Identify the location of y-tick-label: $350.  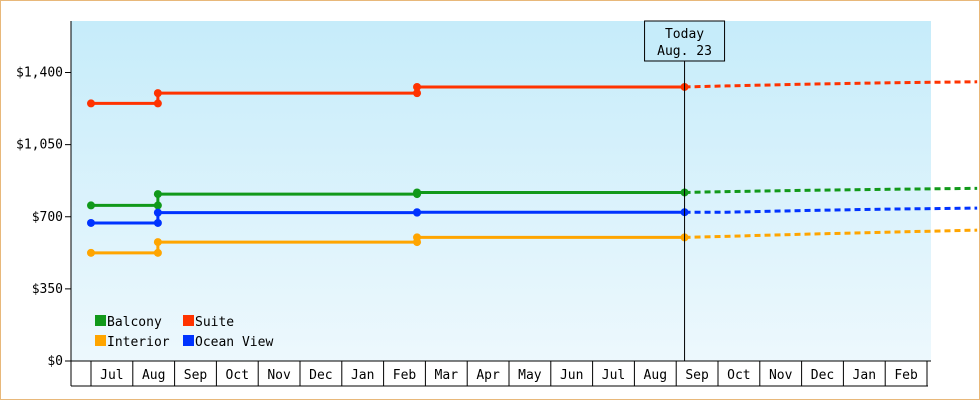
(47, 289).